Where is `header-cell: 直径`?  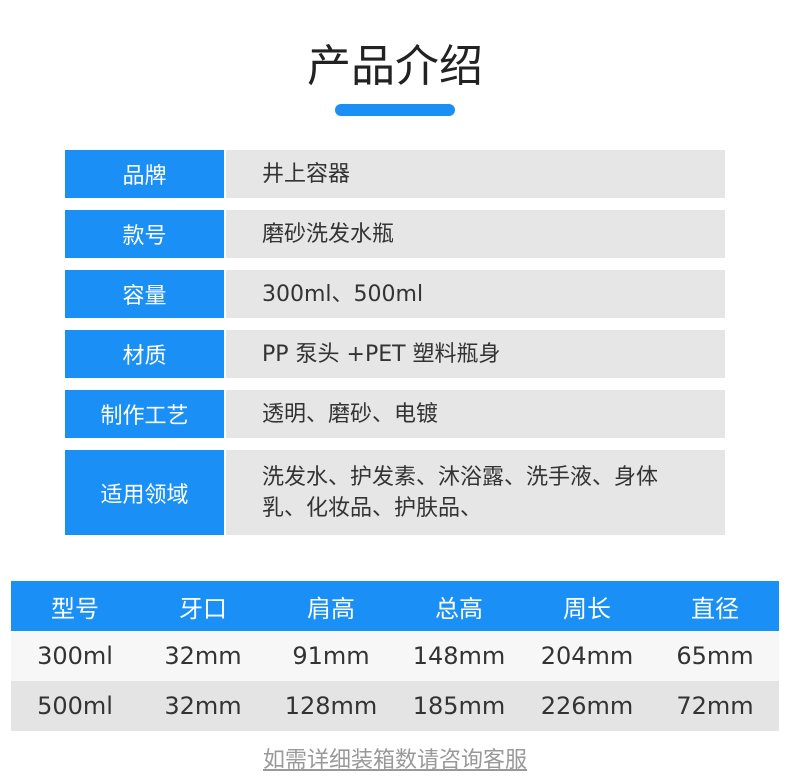 header-cell: 直径 is located at coordinates (715, 608).